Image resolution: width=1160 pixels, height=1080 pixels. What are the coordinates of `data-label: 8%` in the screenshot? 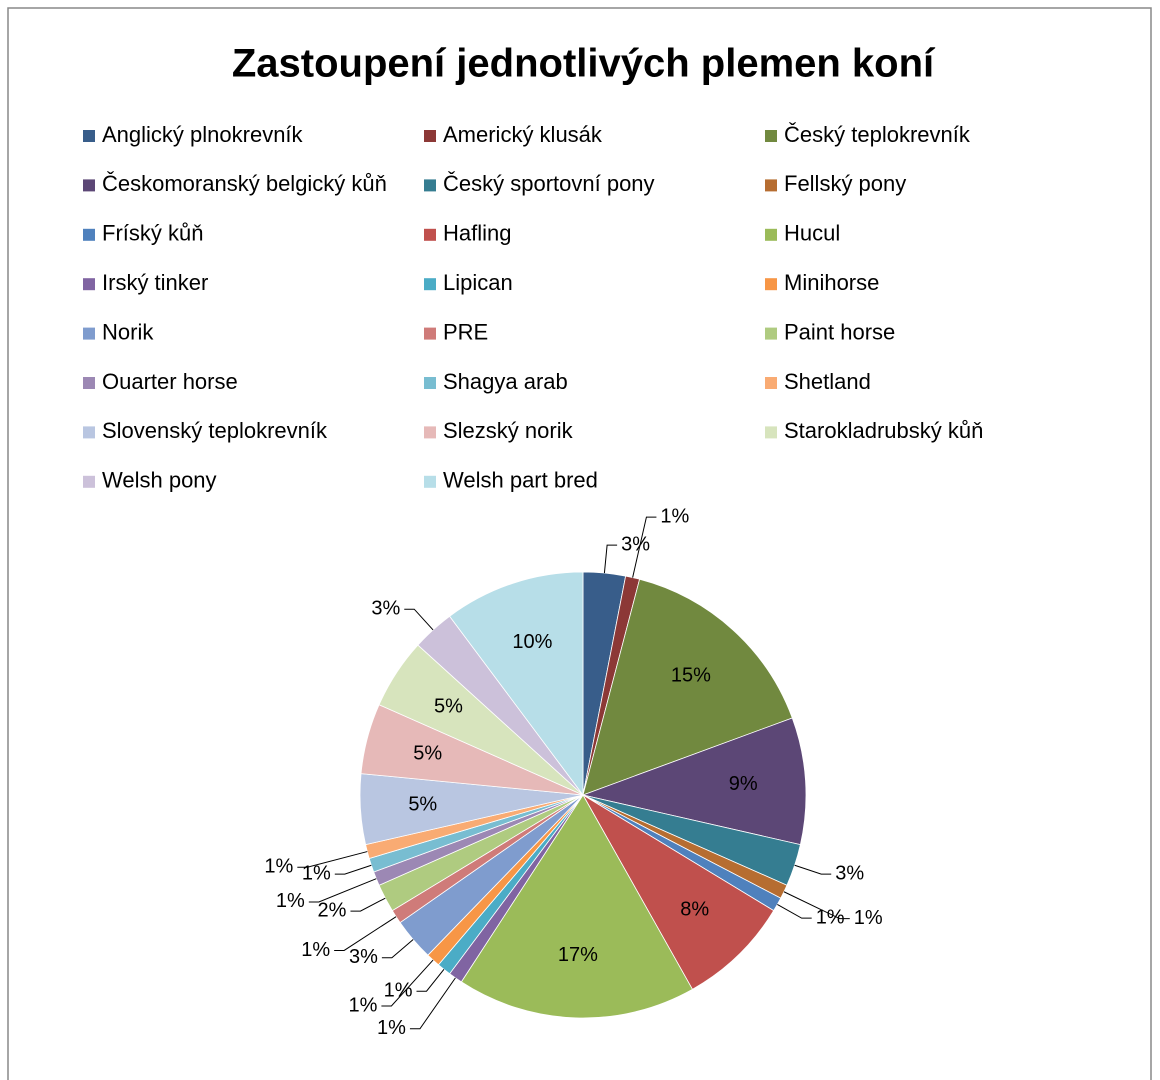 It's located at (694, 910).